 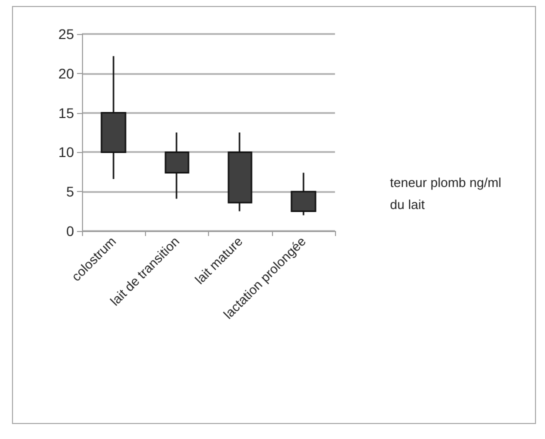 What do you see at coordinates (66, 34) in the screenshot?
I see `y-tick-label: 25` at bounding box center [66, 34].